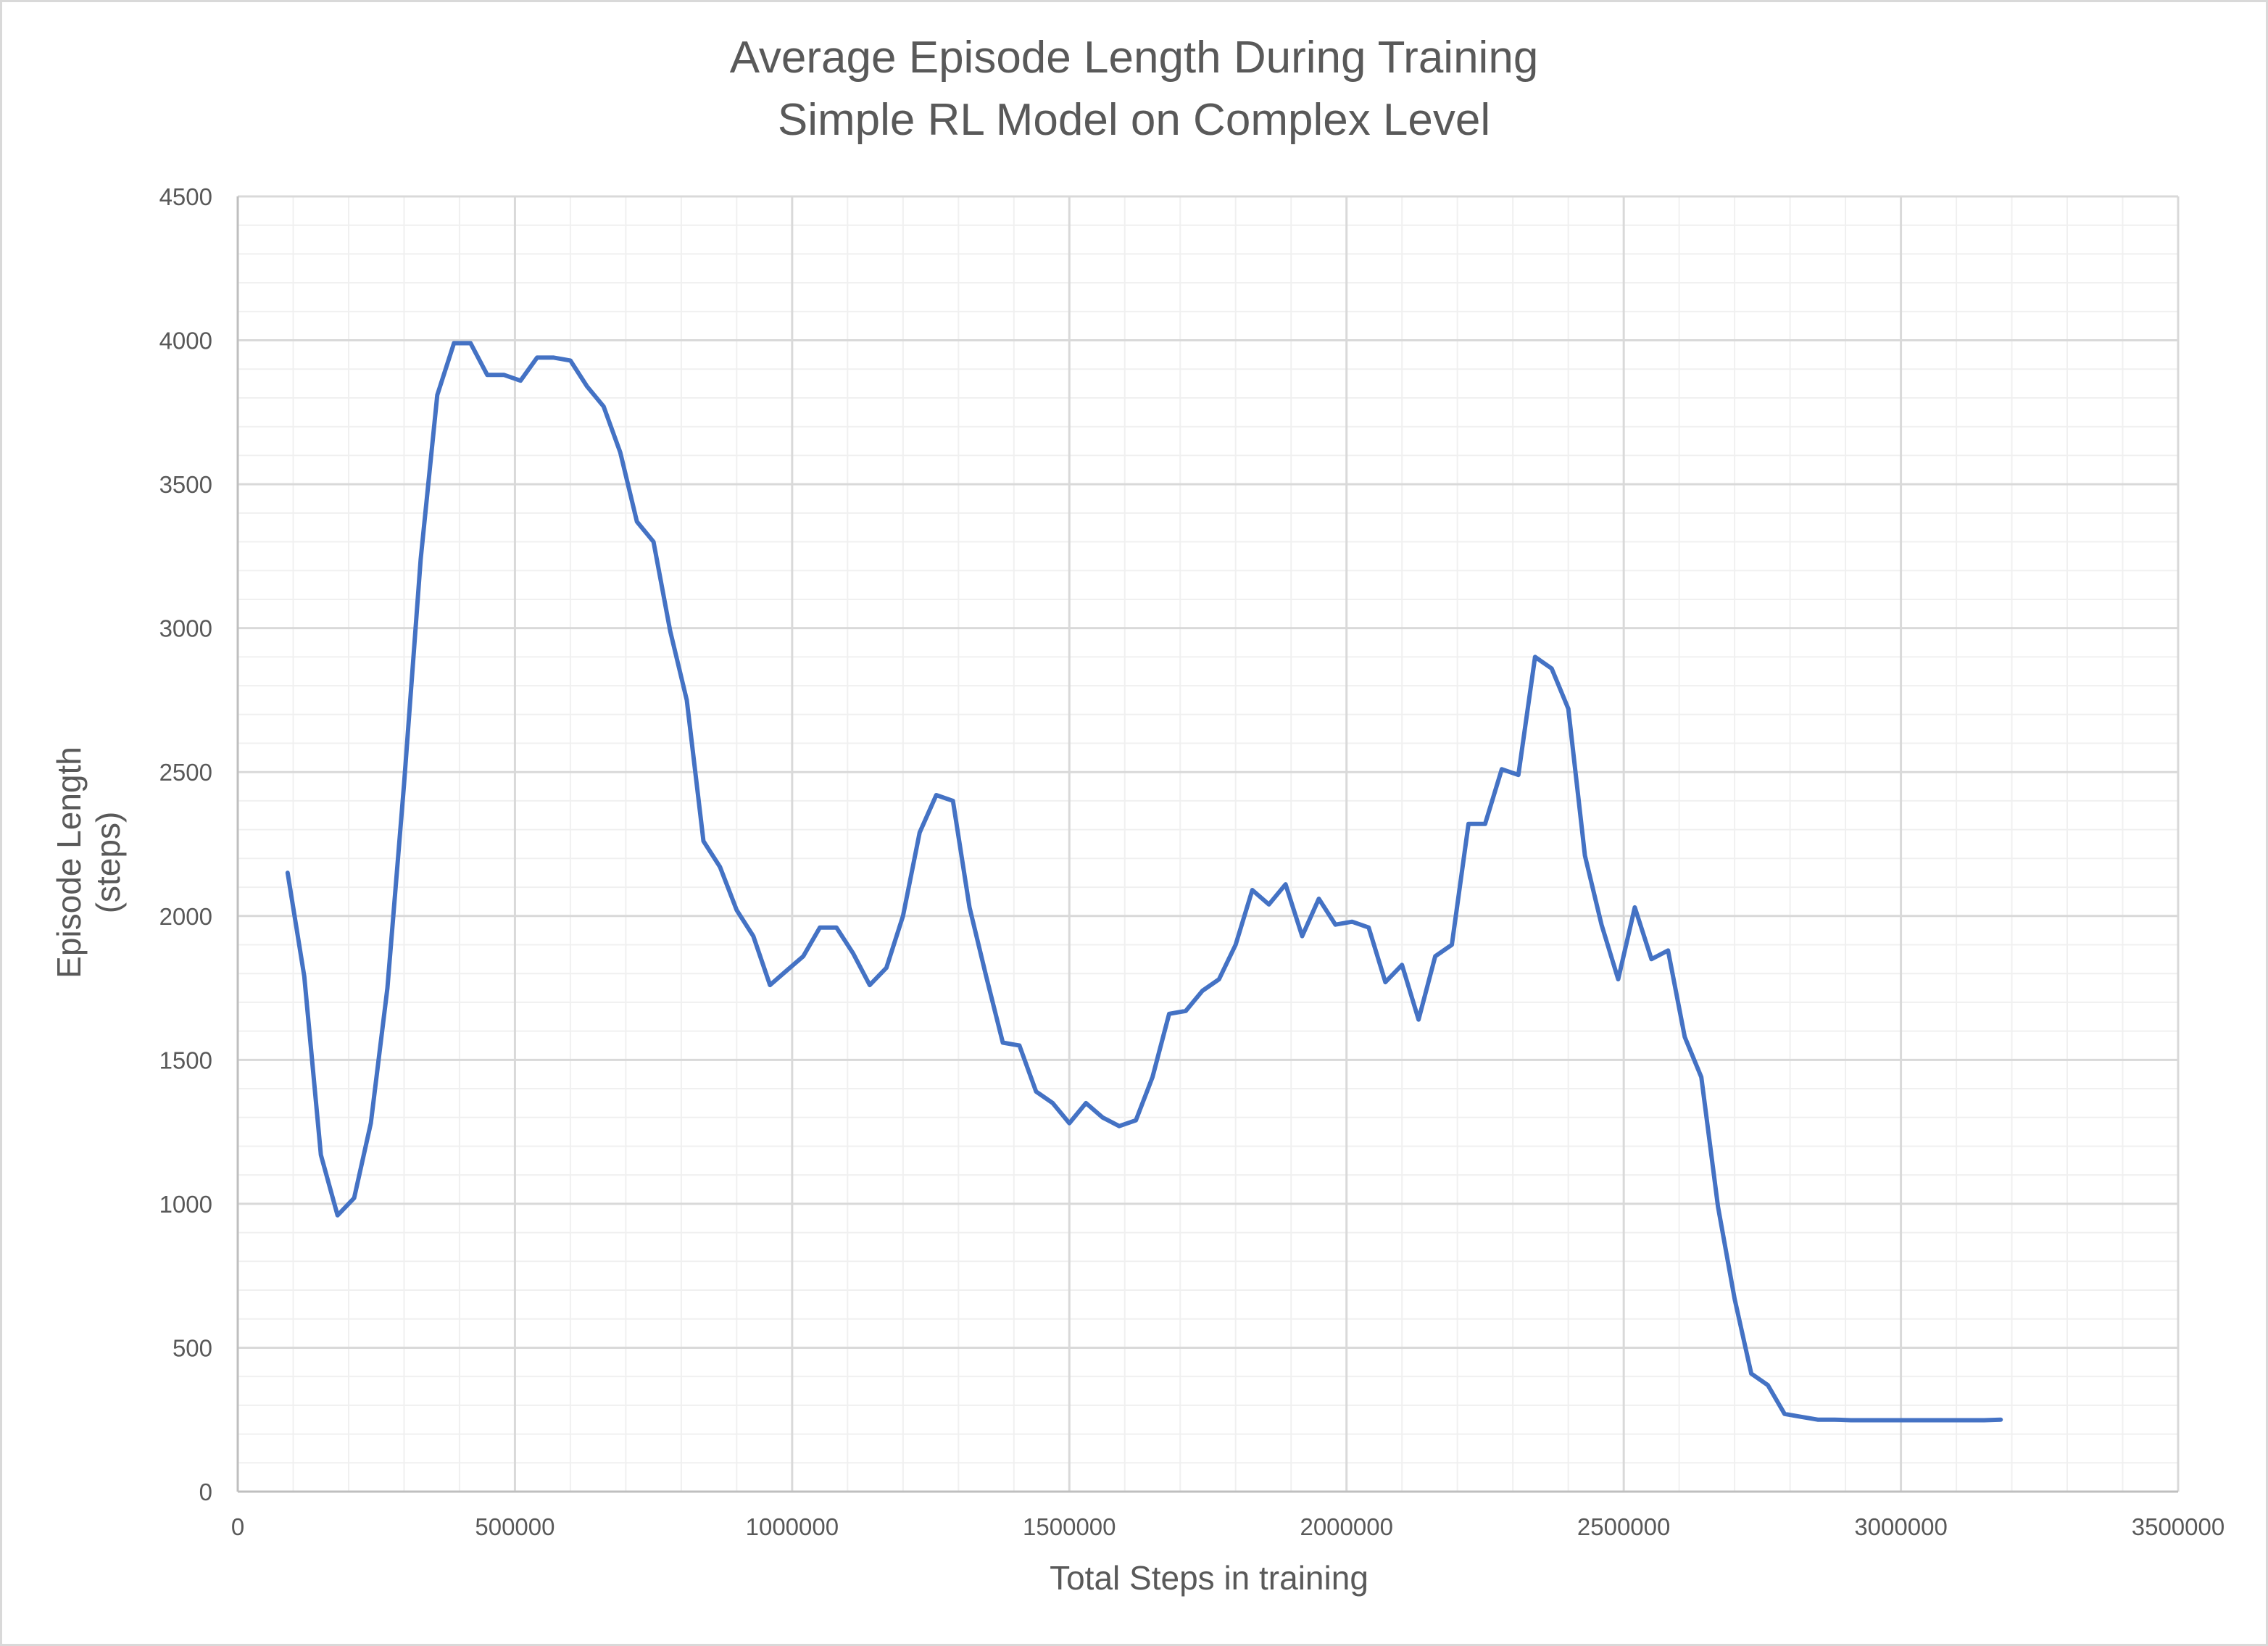  I want to click on y-tick-label: 3500, so click(185, 485).